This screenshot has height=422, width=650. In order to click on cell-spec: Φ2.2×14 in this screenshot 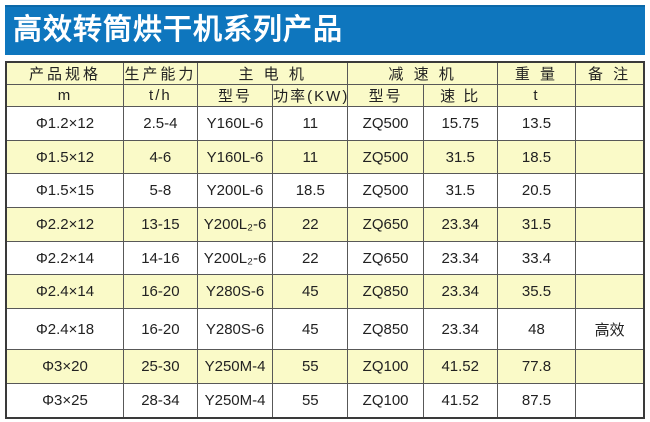, I will do `click(64, 258)`.